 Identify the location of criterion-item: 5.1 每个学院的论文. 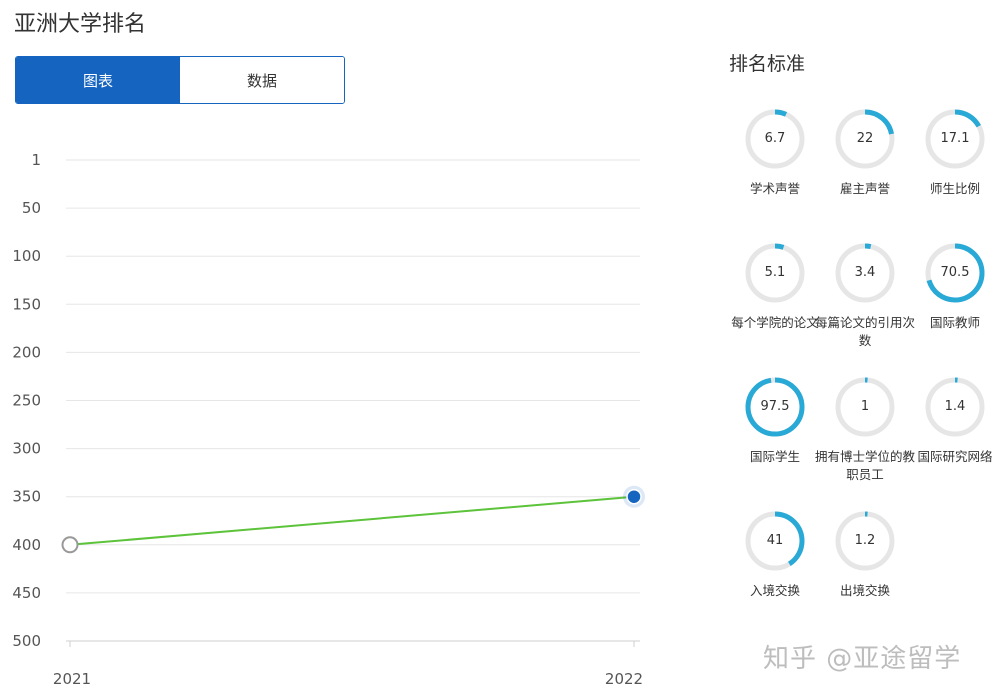
(775, 287).